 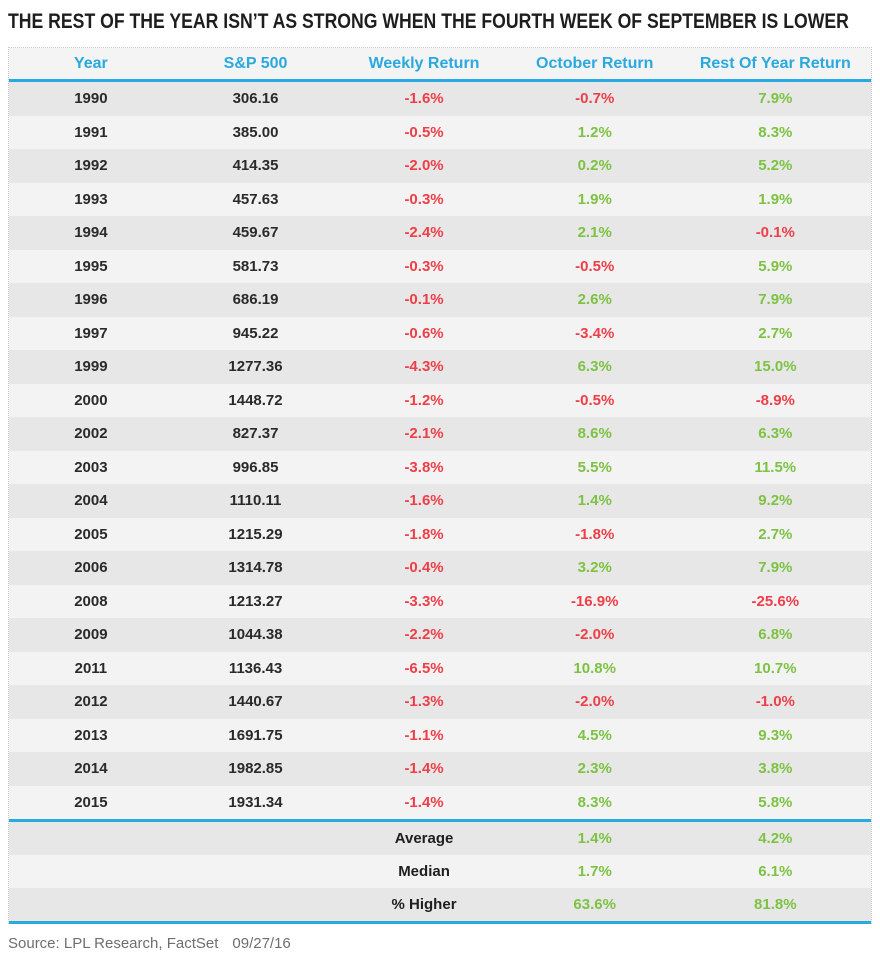 What do you see at coordinates (91, 635) in the screenshot?
I see `year-cell: 2009` at bounding box center [91, 635].